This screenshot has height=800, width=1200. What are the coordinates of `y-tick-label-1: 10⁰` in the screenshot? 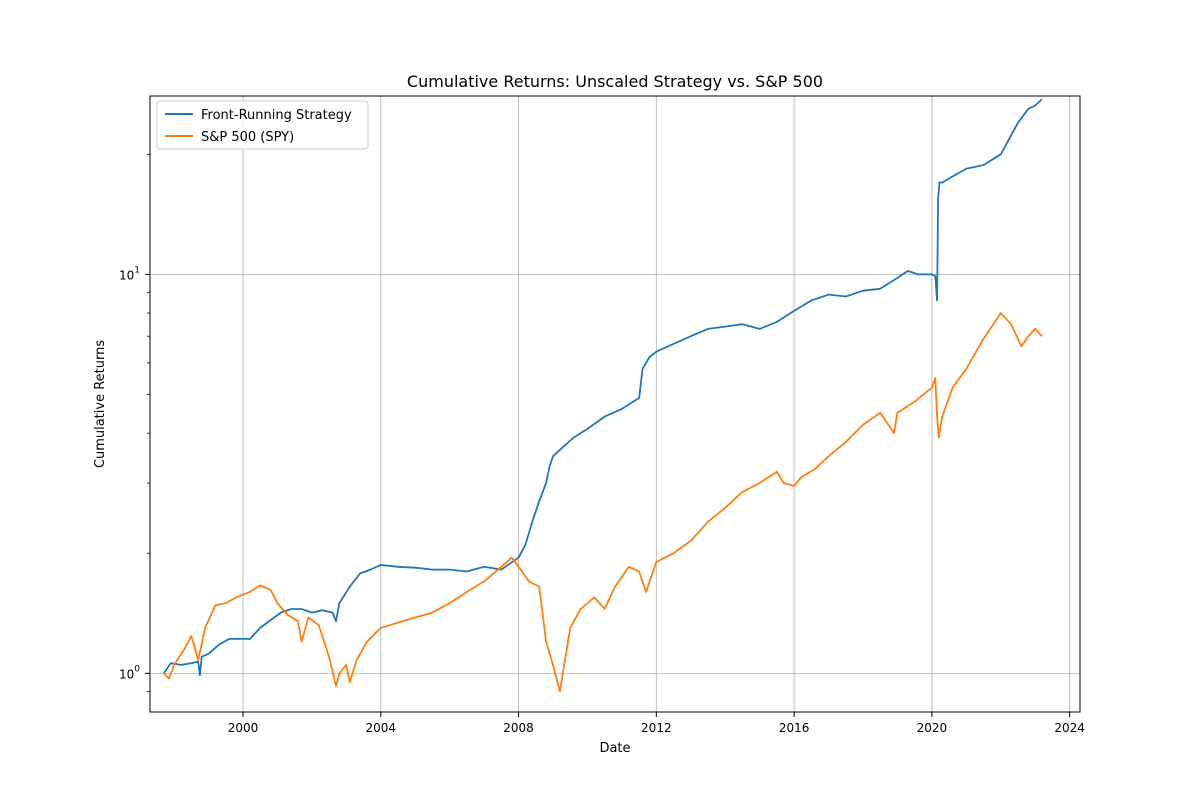 It's located at (129, 672).